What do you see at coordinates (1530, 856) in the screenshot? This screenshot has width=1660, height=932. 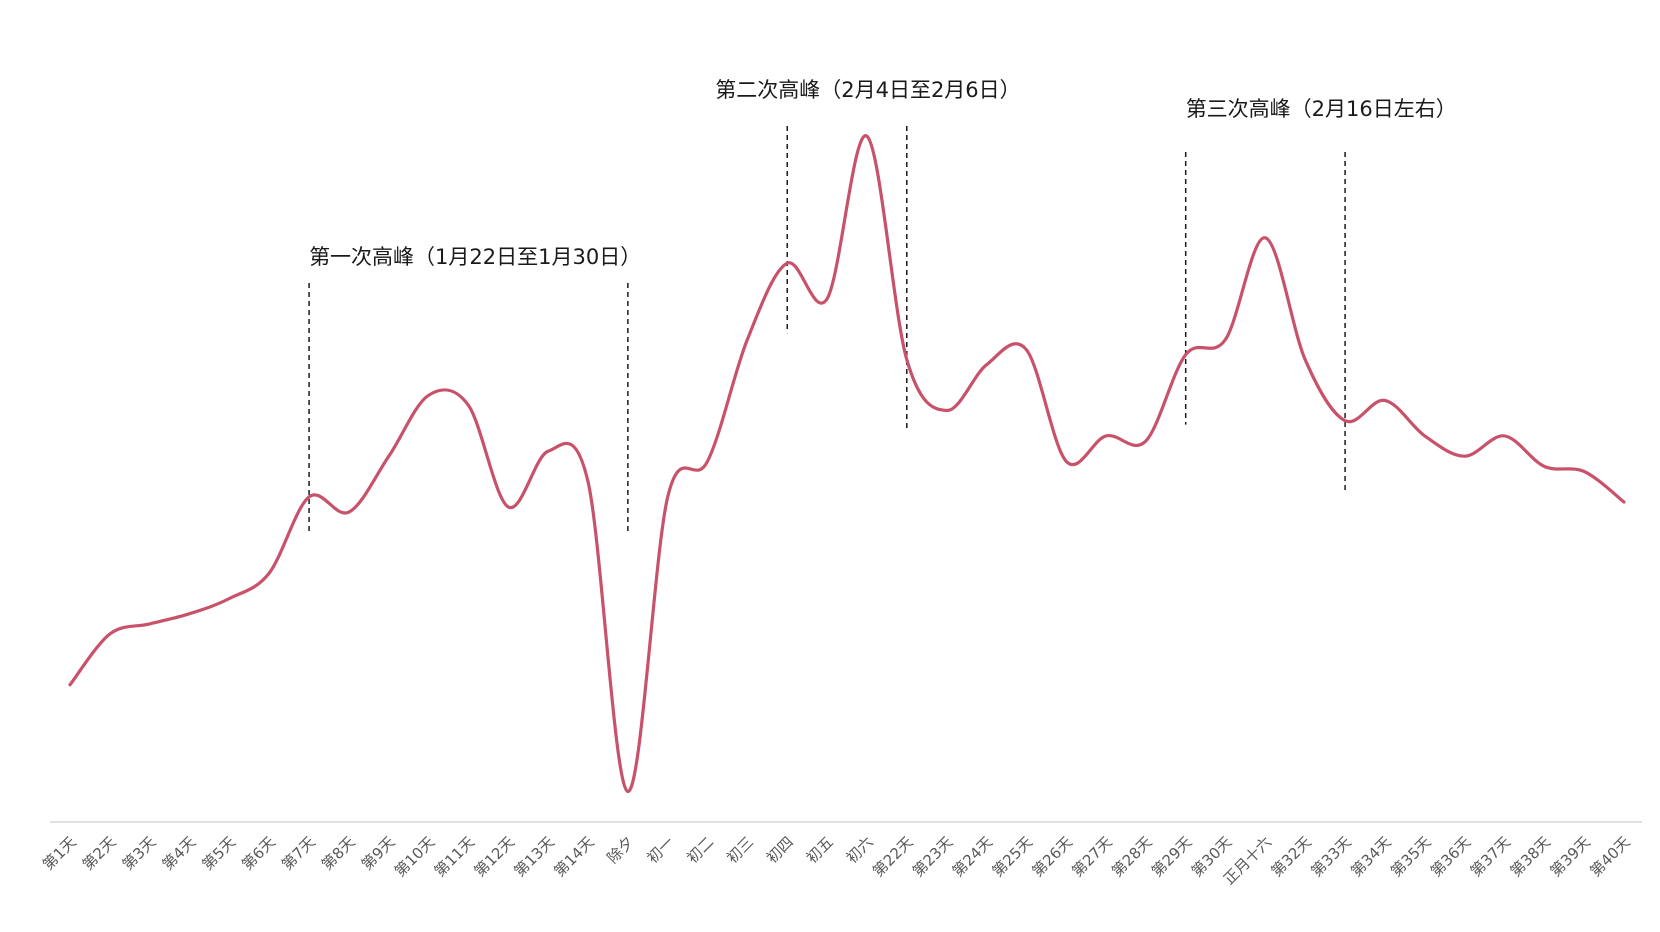 I see `x-tick-label: 第38天` at bounding box center [1530, 856].